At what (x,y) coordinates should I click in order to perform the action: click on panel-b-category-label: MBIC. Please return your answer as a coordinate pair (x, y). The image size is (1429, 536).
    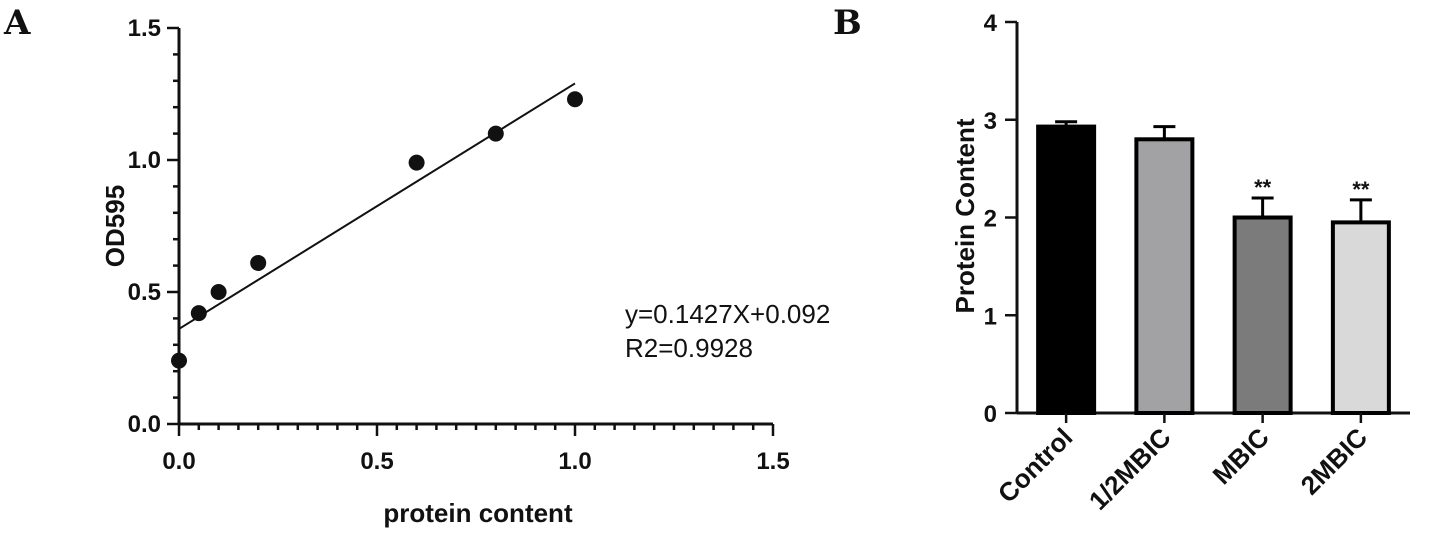
    Looking at the image, I should click on (1241, 456).